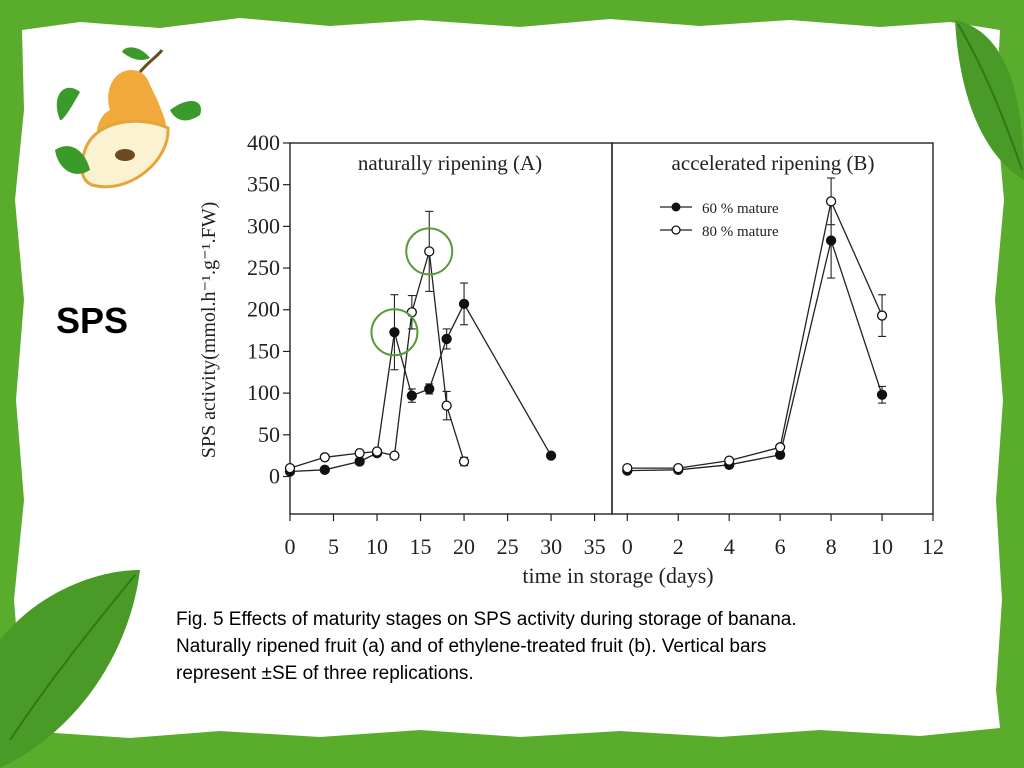  I want to click on y-tick-label: 300, so click(263, 225).